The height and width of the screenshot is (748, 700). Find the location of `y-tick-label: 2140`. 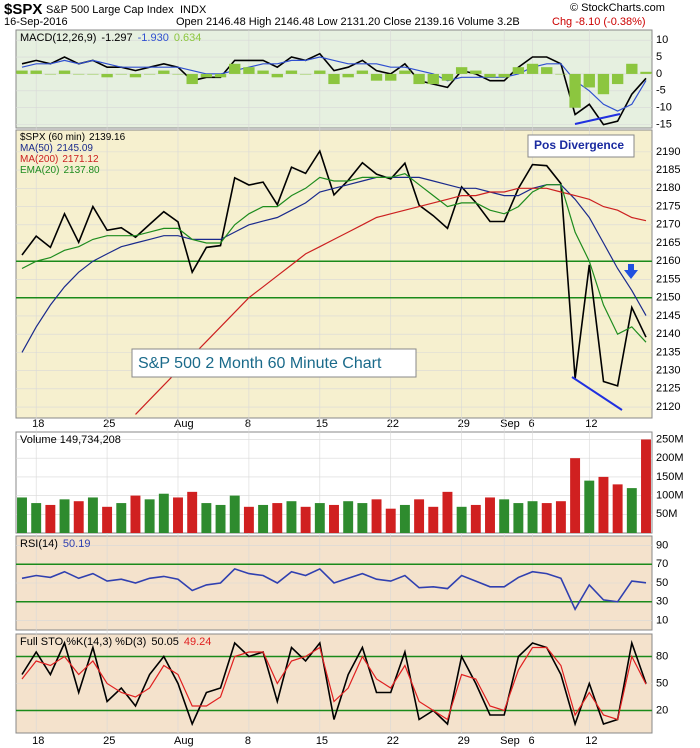

y-tick-label: 2140 is located at coordinates (668, 334).